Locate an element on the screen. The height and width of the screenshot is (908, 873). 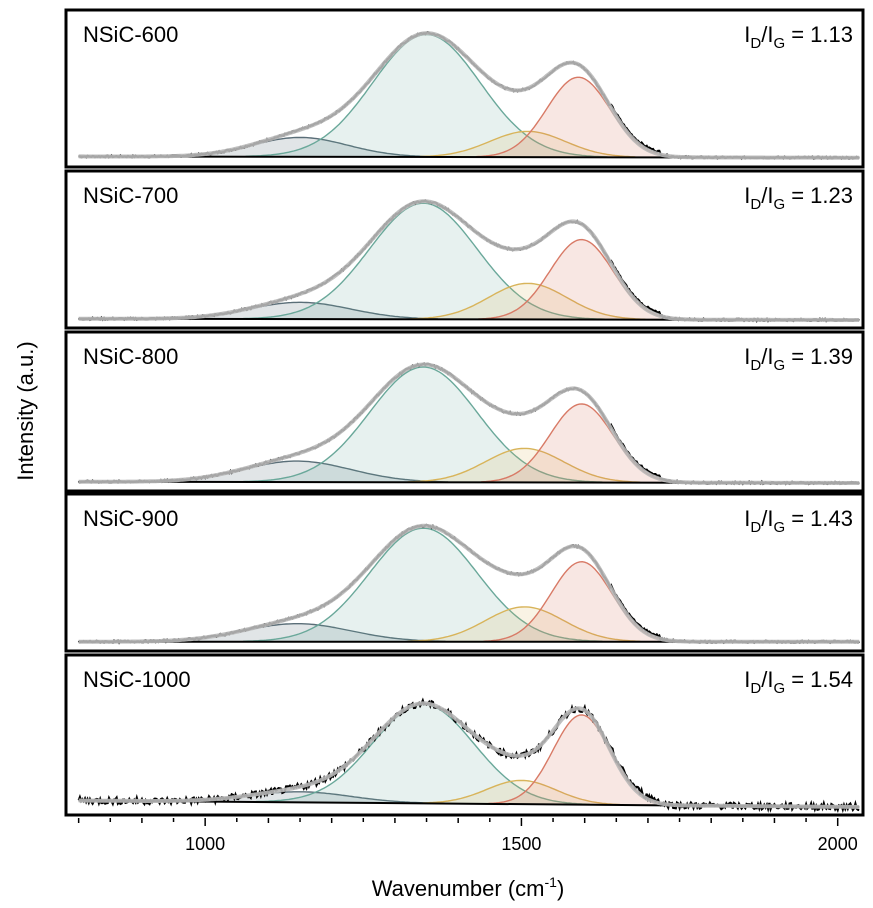
x-tick-label: 2000 is located at coordinates (838, 844).